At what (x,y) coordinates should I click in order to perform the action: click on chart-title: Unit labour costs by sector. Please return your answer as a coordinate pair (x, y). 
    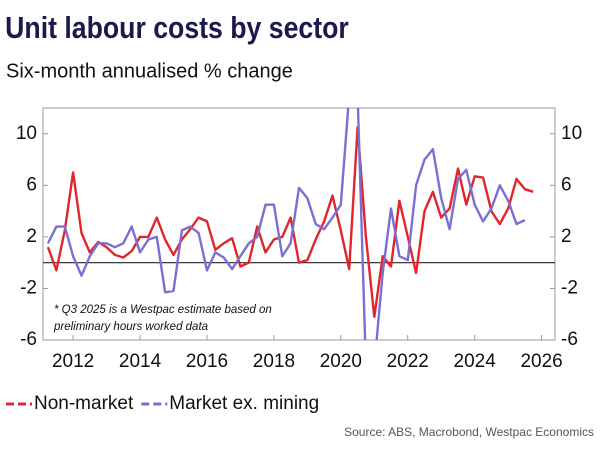
    Looking at the image, I should click on (177, 28).